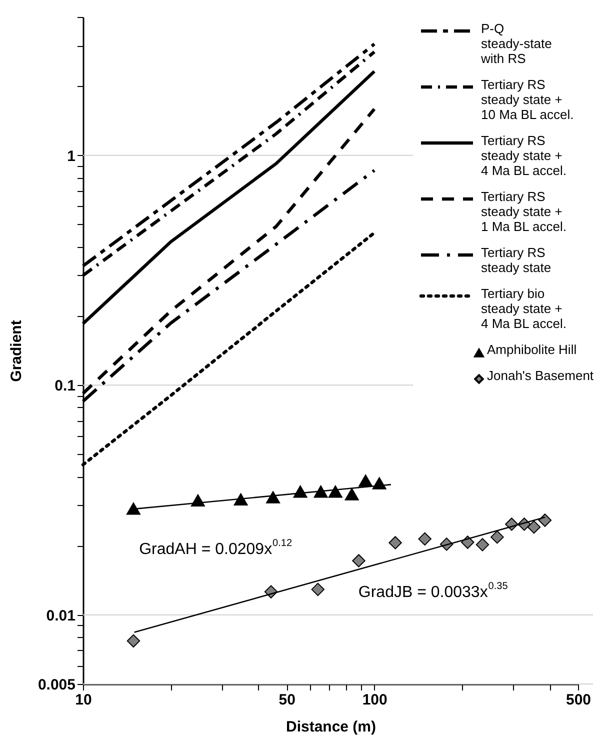 The height and width of the screenshot is (748, 615). I want to click on x-tick-label: 100, so click(375, 700).